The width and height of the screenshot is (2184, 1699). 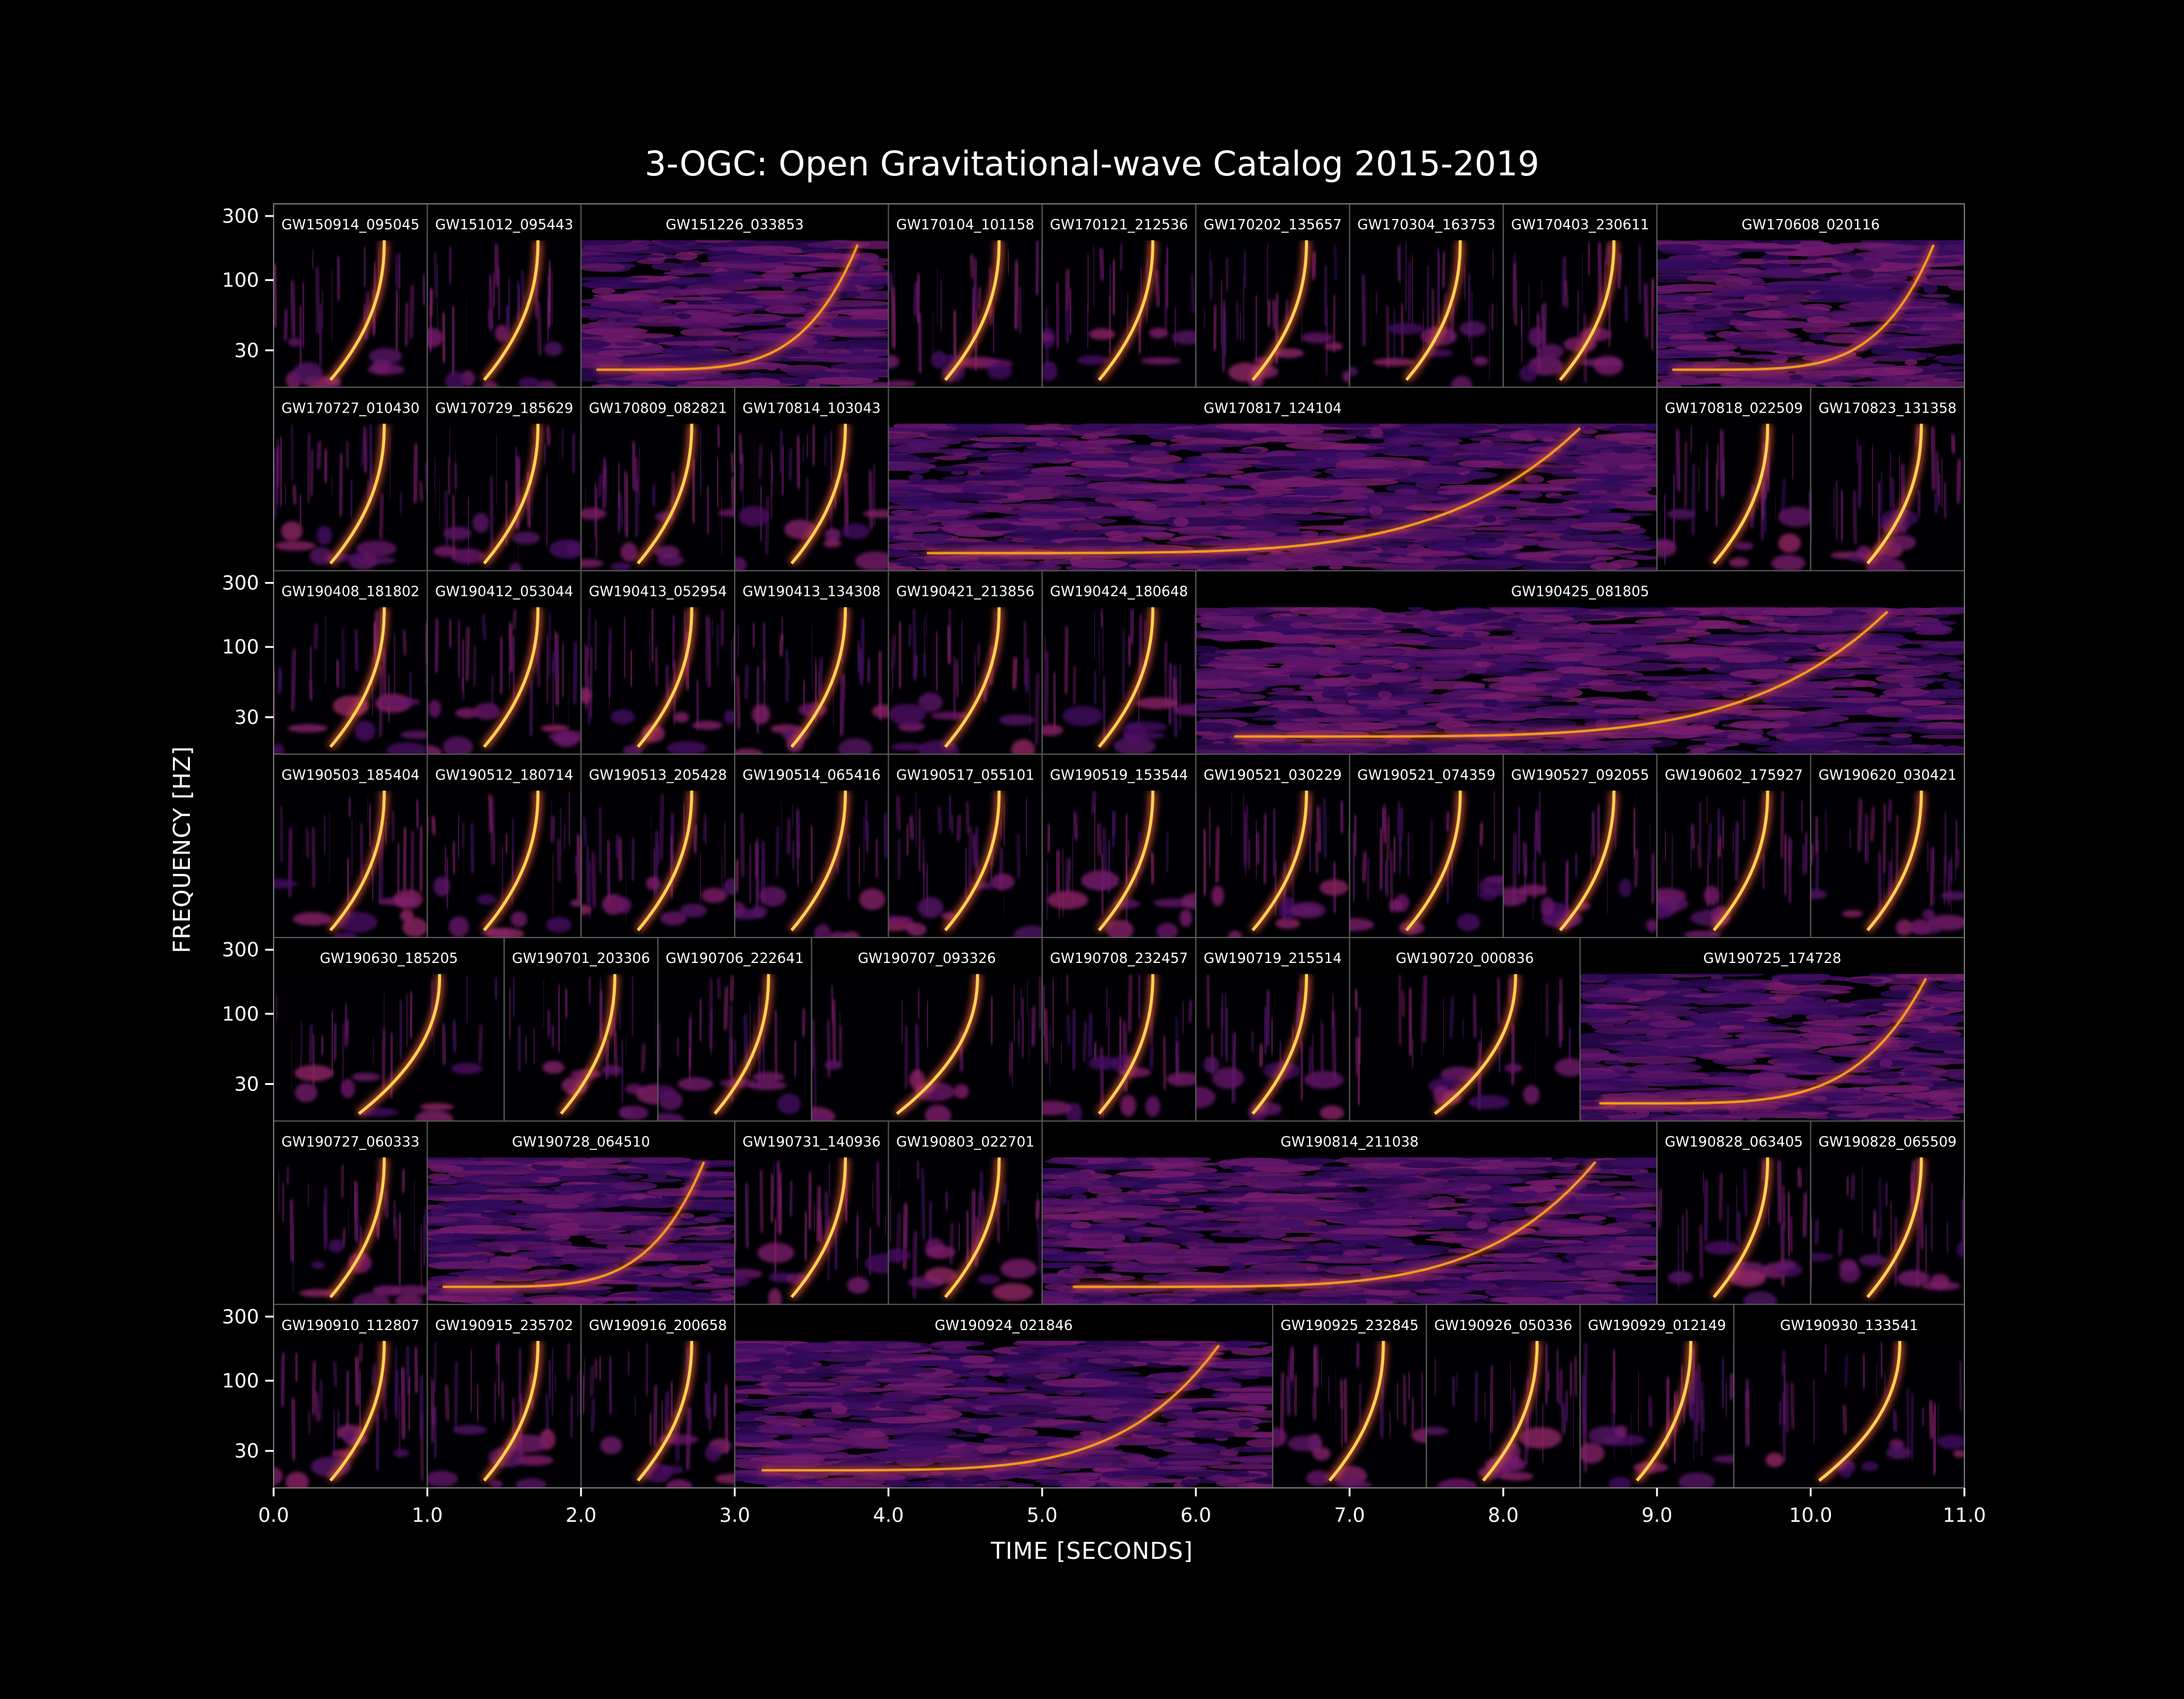 What do you see at coordinates (427, 1515) in the screenshot?
I see `x-tick-label: 1.0` at bounding box center [427, 1515].